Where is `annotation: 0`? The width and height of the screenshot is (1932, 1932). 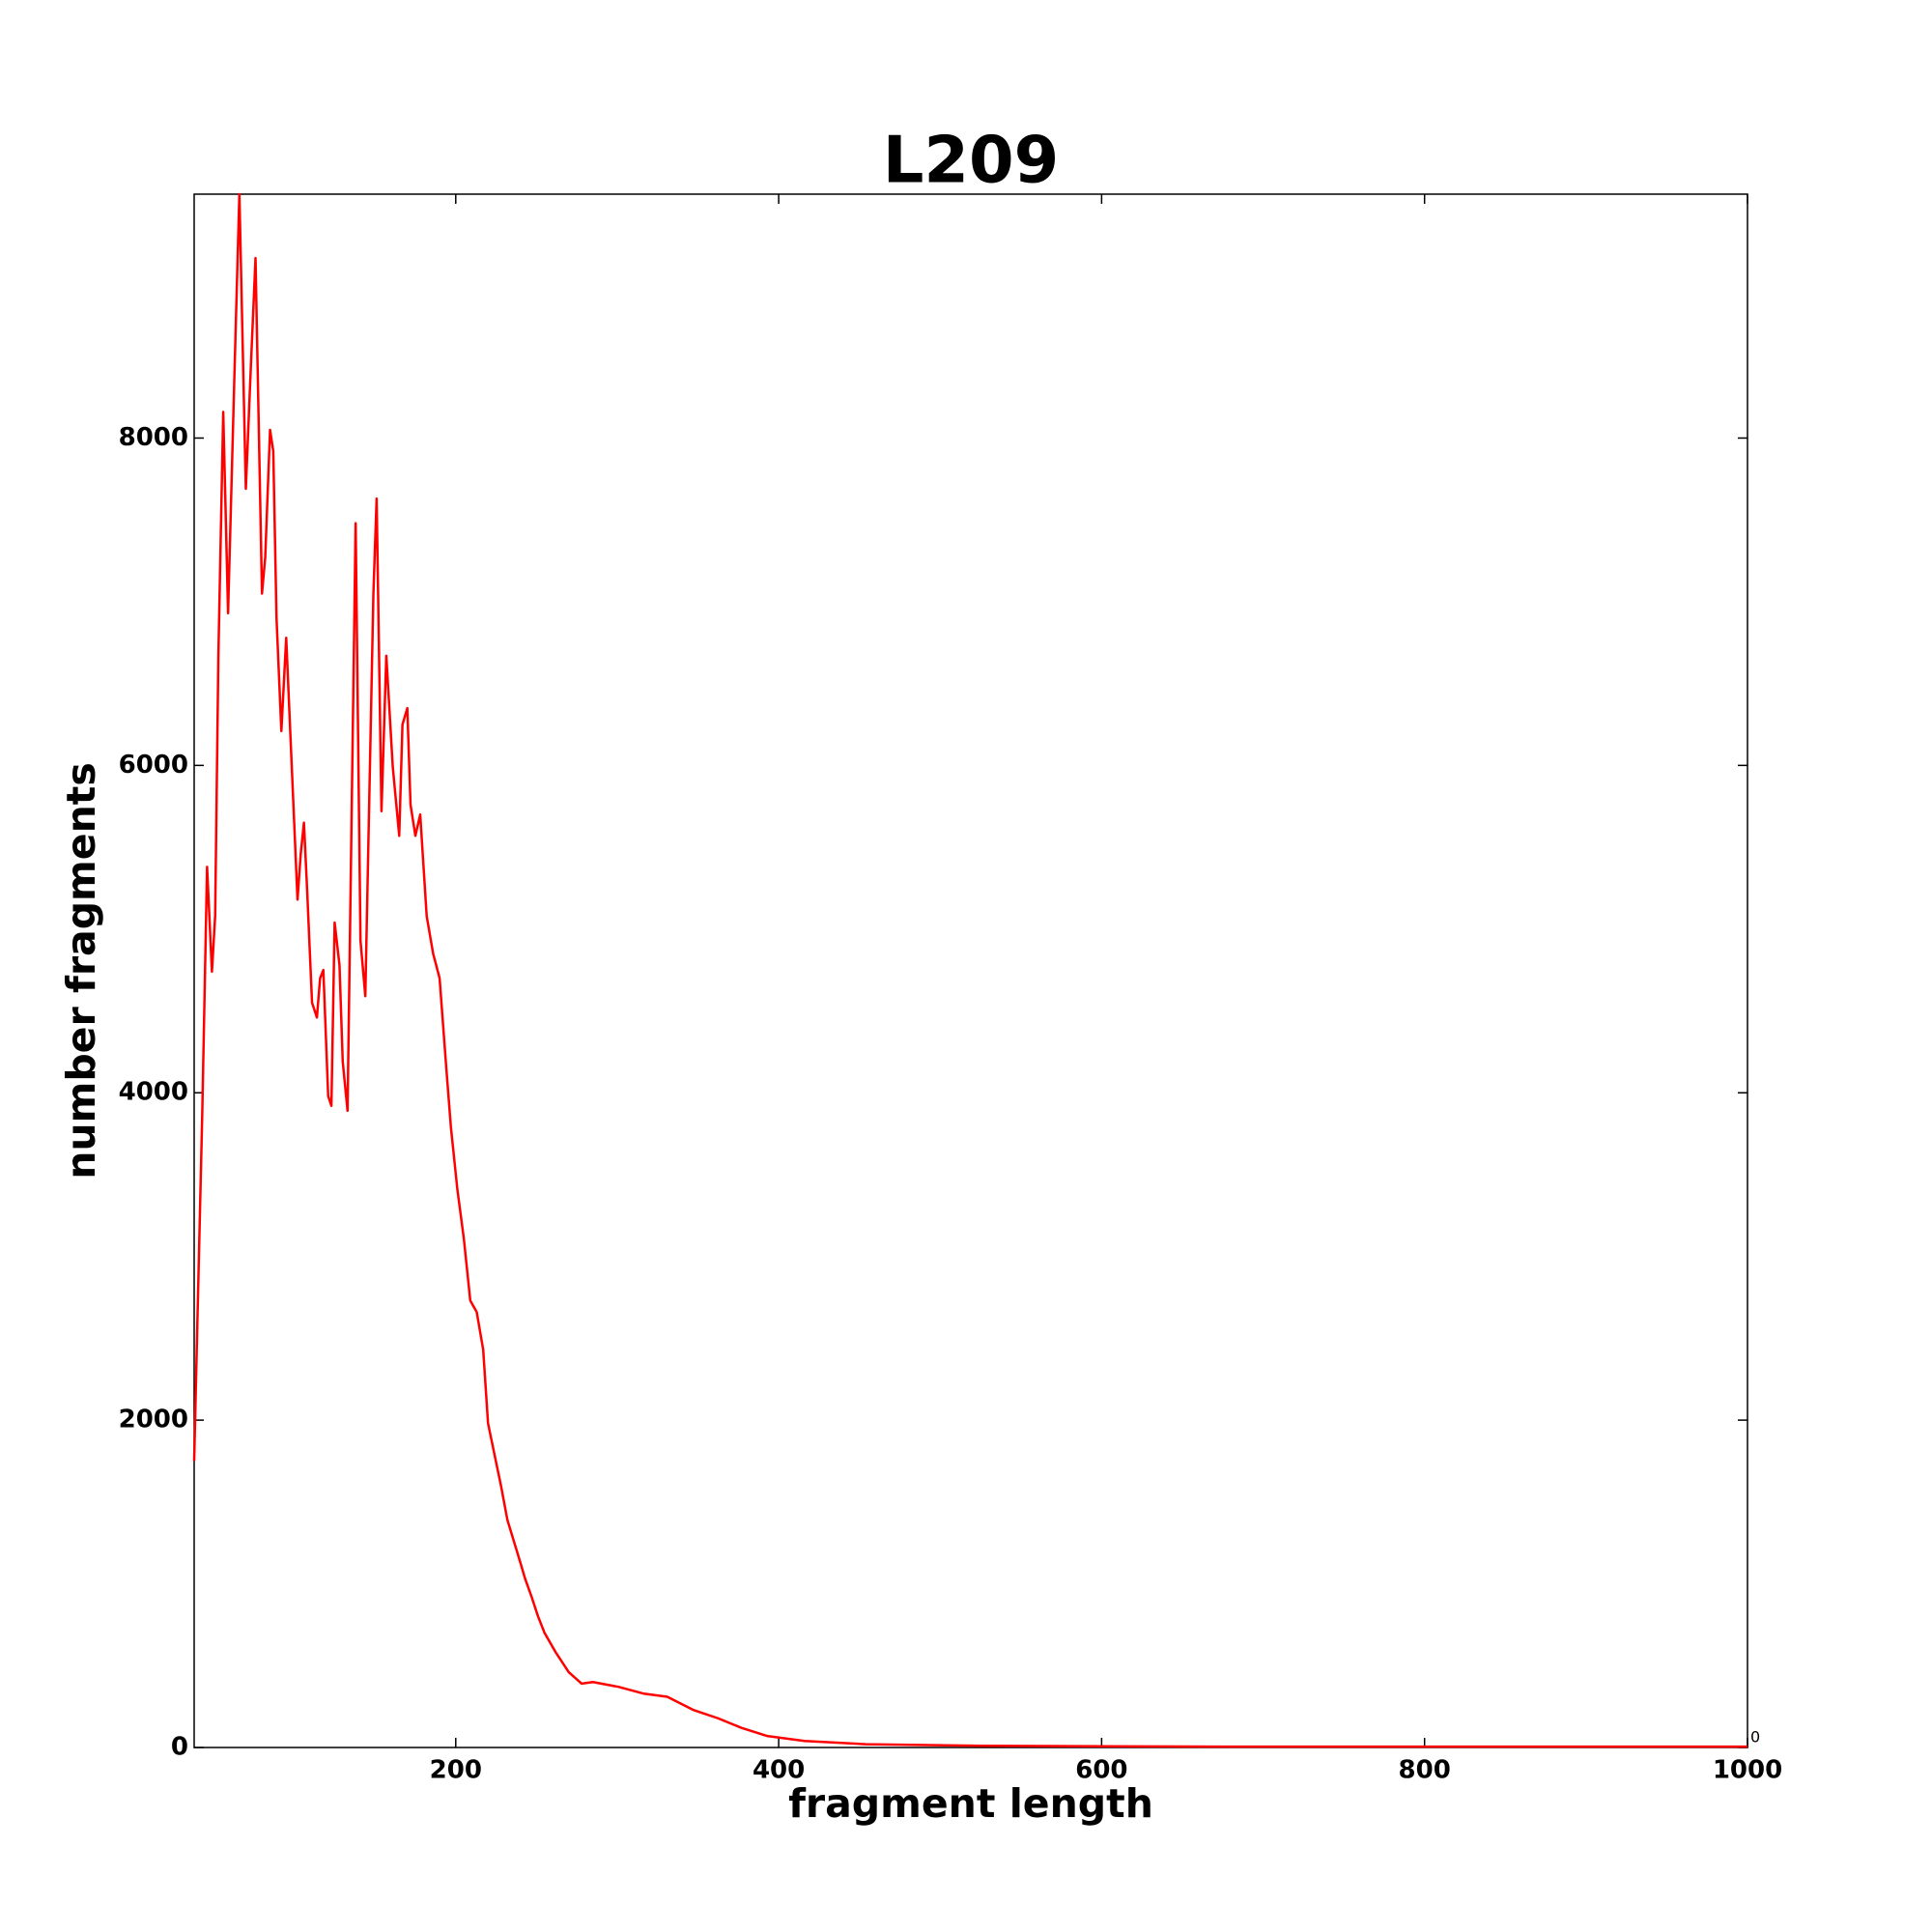 annotation: 0 is located at coordinates (1755, 1737).